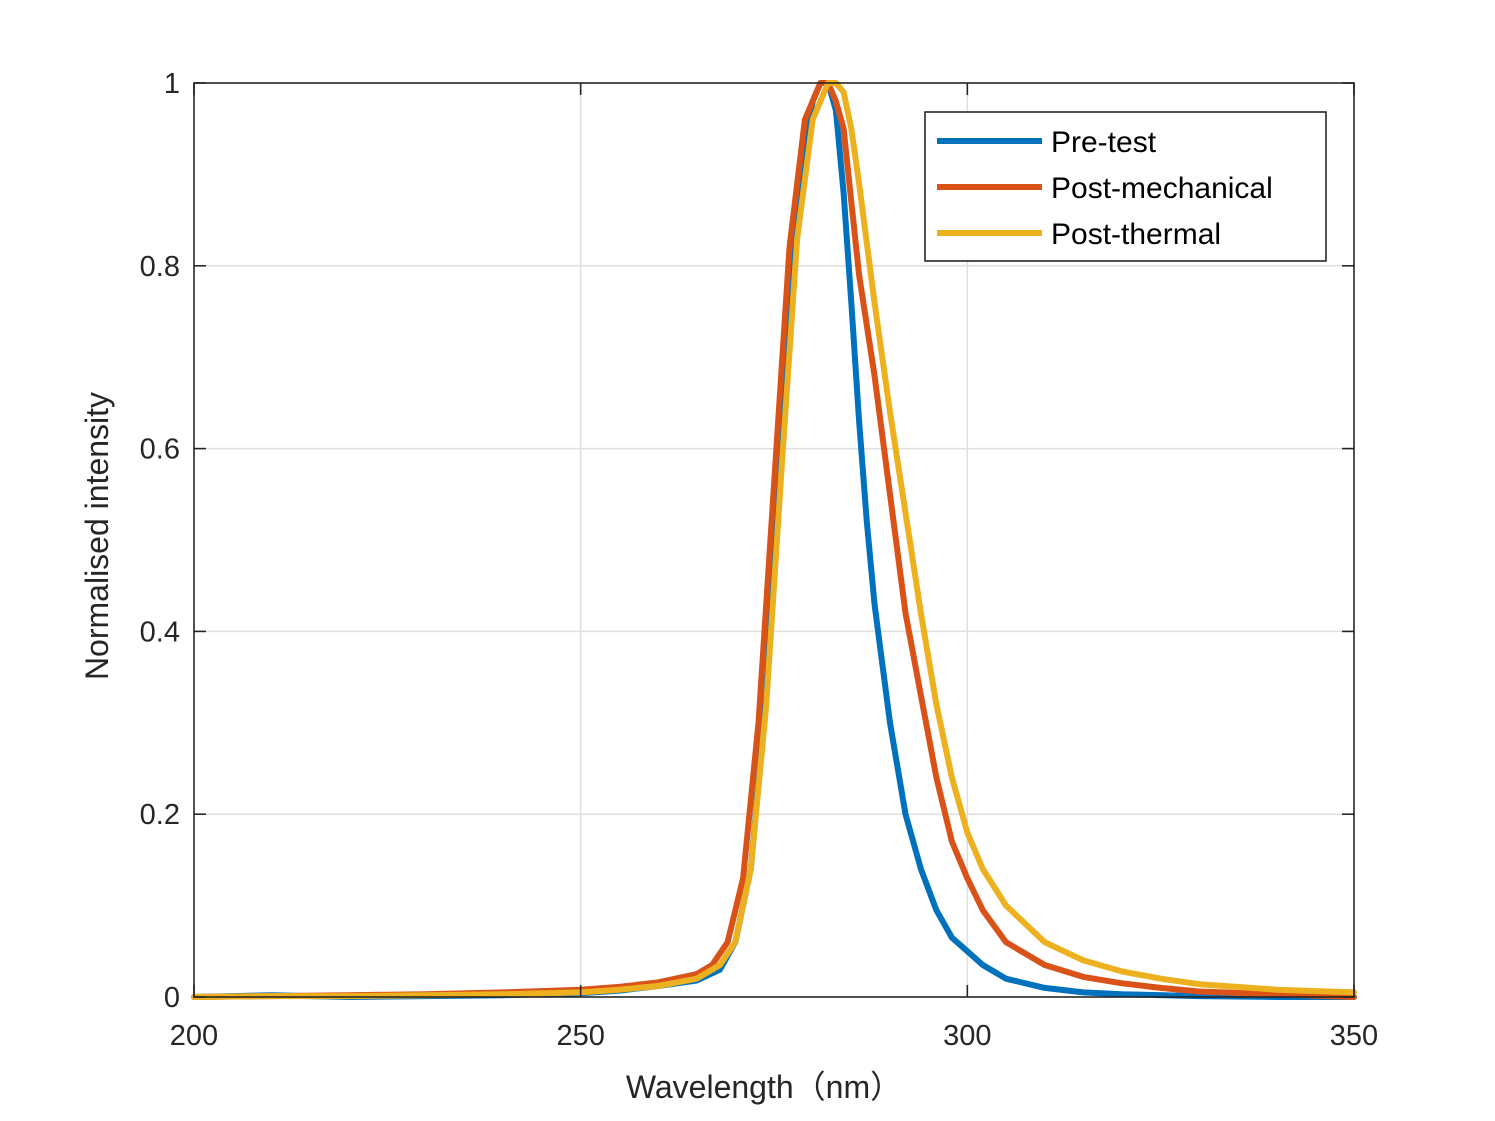  I want to click on y-tick-label: 0.8, so click(160, 267).